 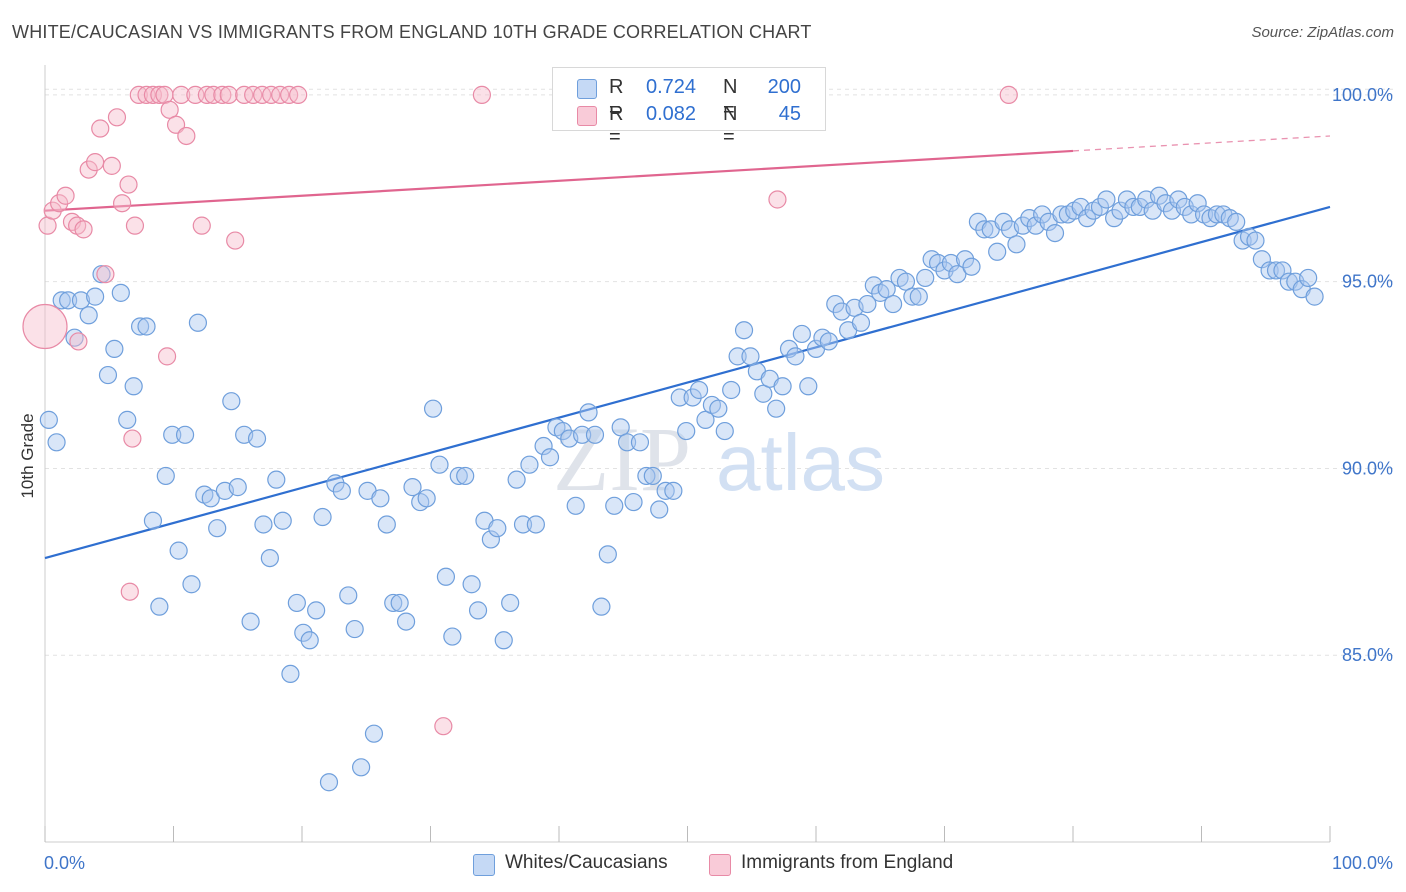 What do you see at coordinates (64, 863) in the screenshot?
I see `x-tick-label: 0.0%` at bounding box center [64, 863].